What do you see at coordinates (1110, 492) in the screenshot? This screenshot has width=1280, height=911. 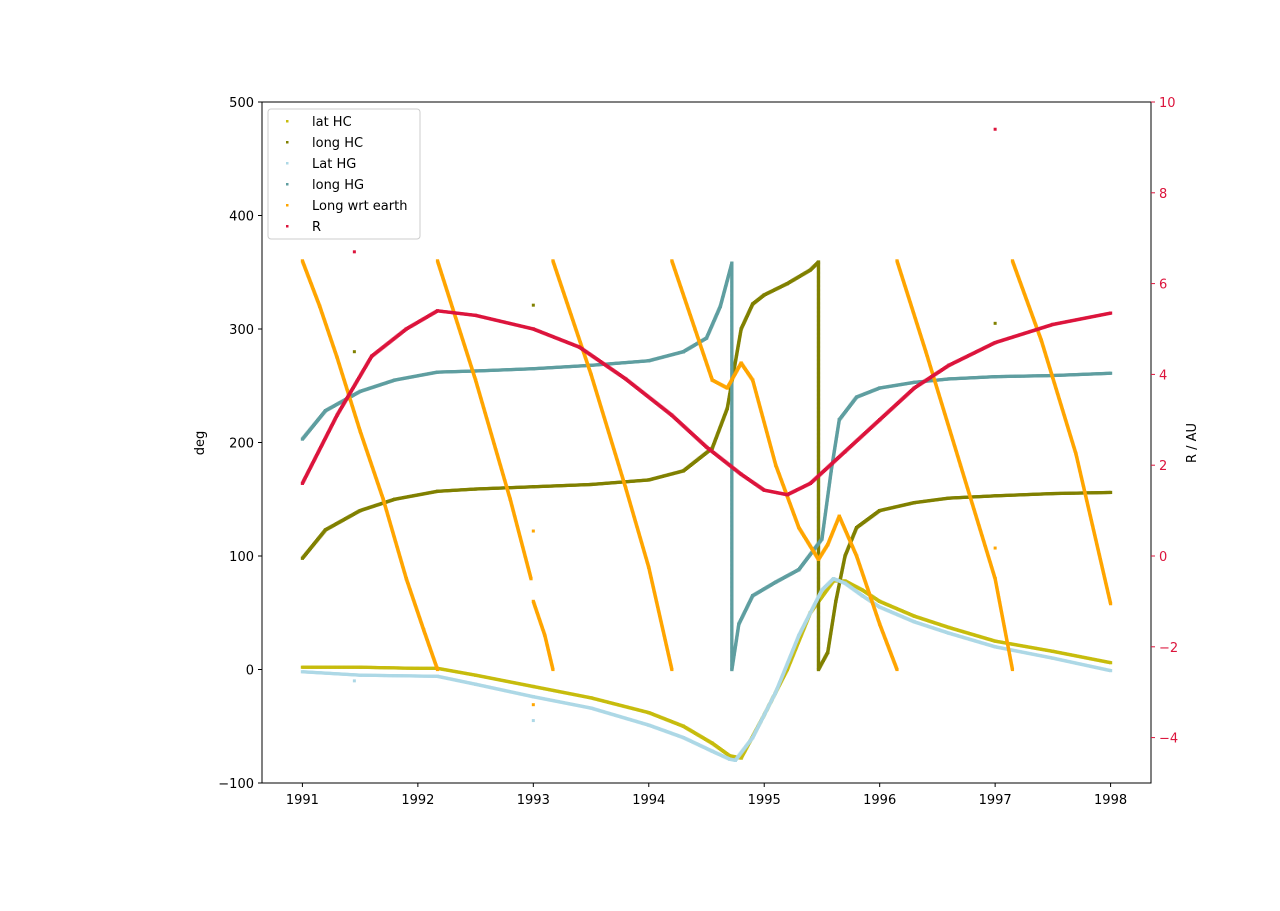 I see `series-long-hc-point` at bounding box center [1110, 492].